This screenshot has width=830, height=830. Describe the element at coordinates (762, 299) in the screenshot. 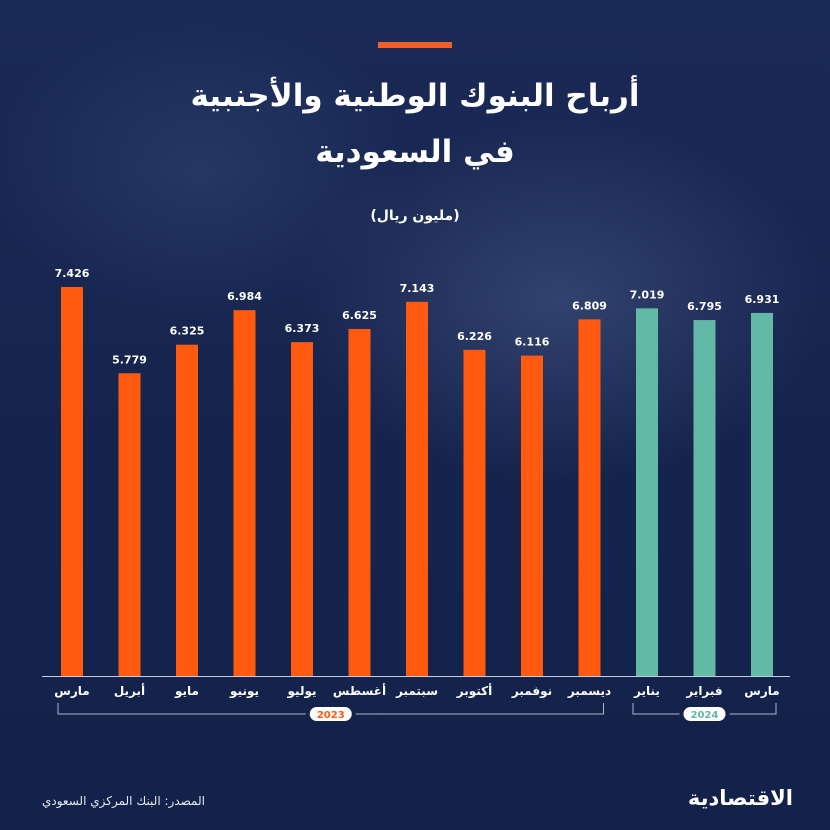

I see `value-label: 6.931` at that location.